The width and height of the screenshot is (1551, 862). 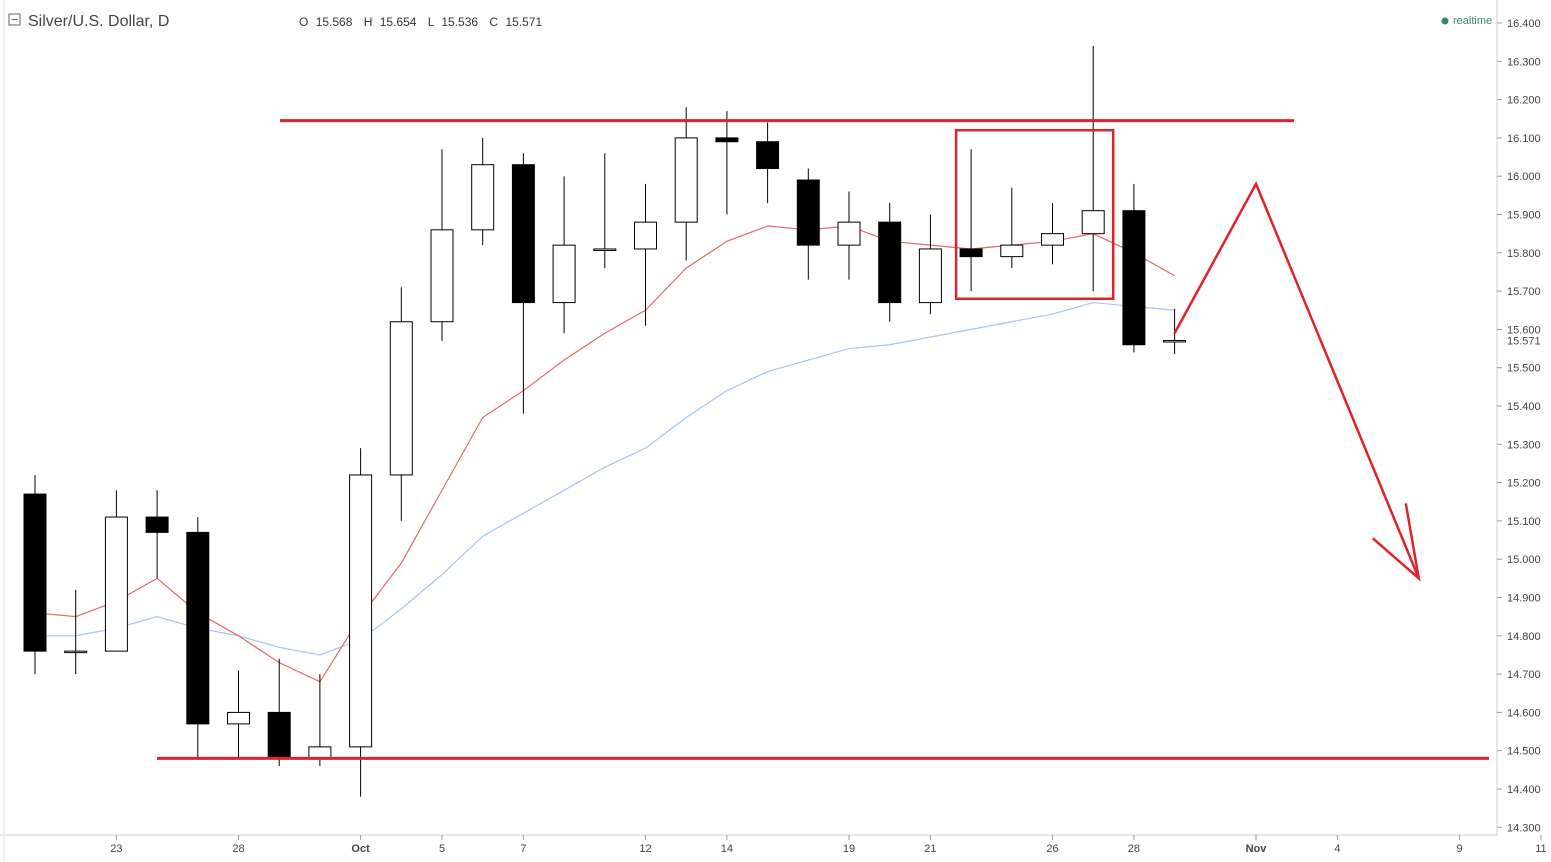 What do you see at coordinates (1524, 216) in the screenshot?
I see `price-tick-label: 15.900` at bounding box center [1524, 216].